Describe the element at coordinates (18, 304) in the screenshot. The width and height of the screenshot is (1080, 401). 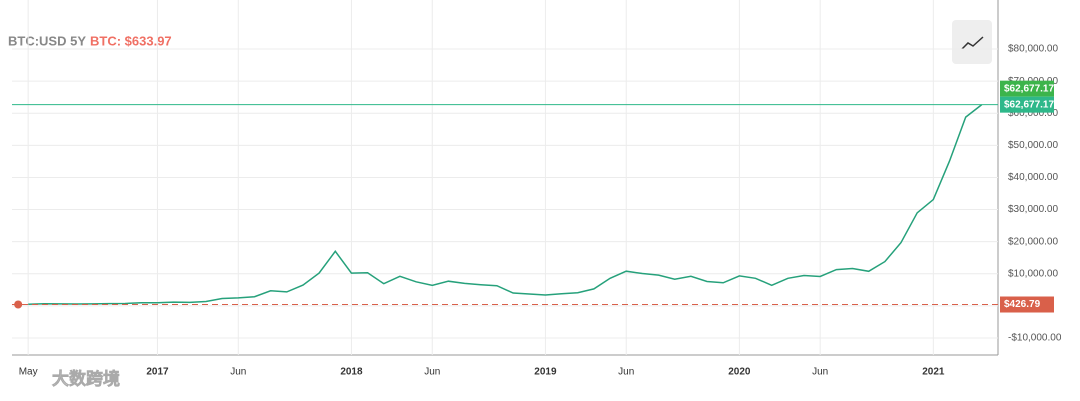
I see `start-dot` at that location.